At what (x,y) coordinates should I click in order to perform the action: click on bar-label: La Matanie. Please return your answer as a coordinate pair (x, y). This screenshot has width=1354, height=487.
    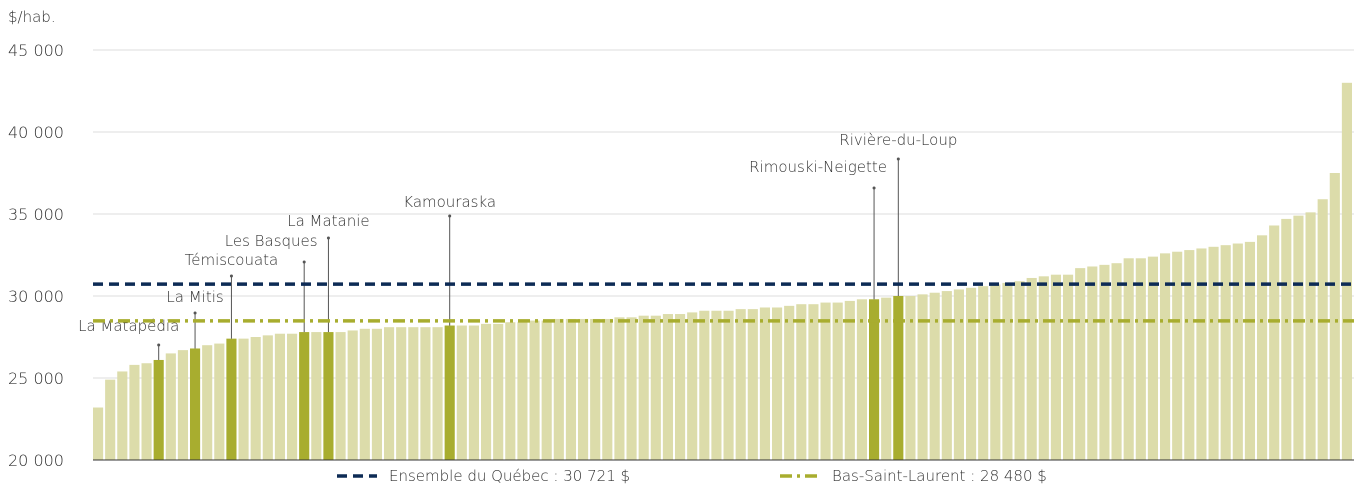
    Looking at the image, I should click on (328, 221).